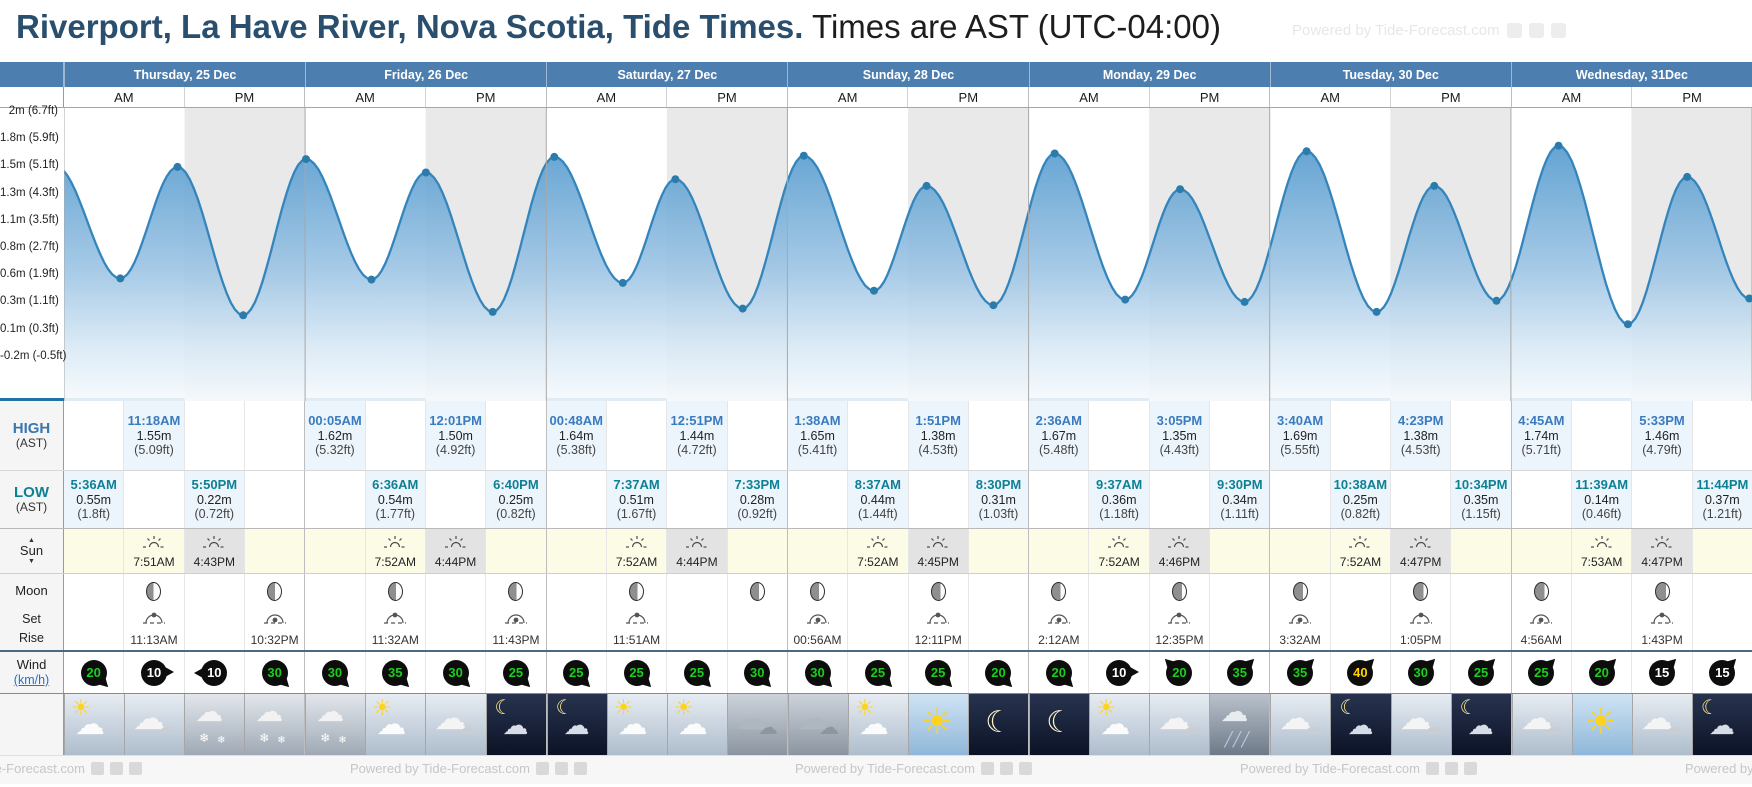 The width and height of the screenshot is (1752, 787). What do you see at coordinates (1421, 640) in the screenshot?
I see `moonset-time: 1:05PM` at bounding box center [1421, 640].